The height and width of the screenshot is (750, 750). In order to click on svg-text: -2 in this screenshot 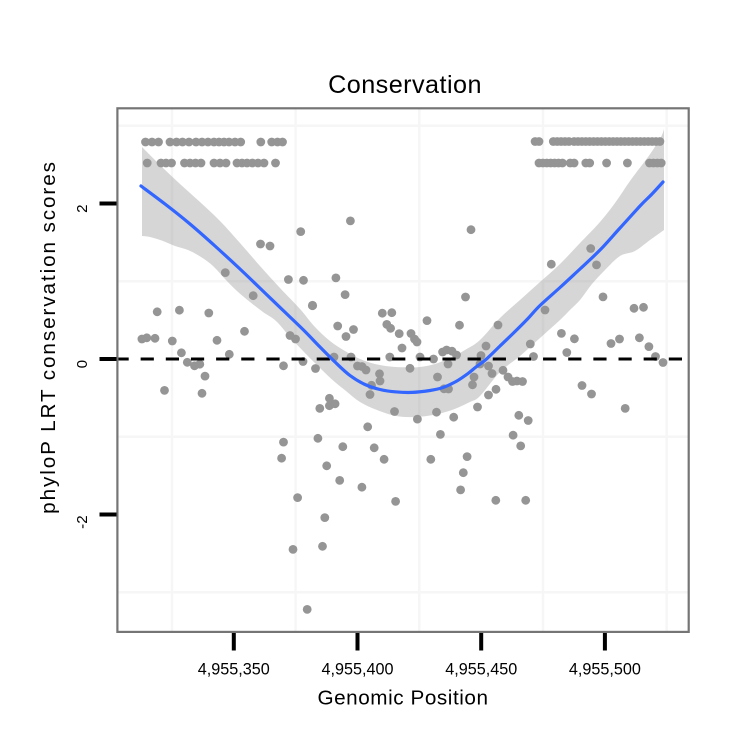, I will do `click(82, 522)`.